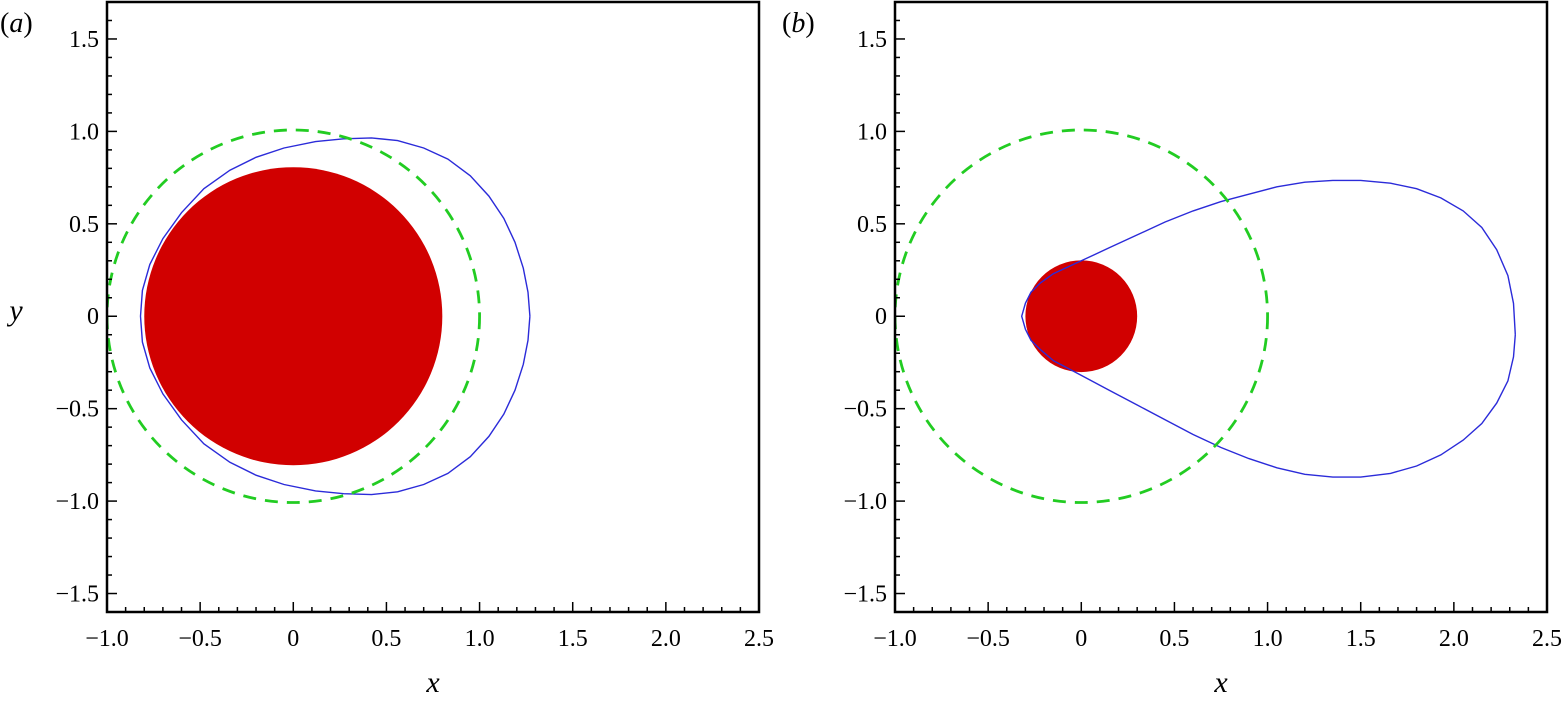  What do you see at coordinates (988, 639) in the screenshot?
I see `x-tick-label-b: −0.5` at bounding box center [988, 639].